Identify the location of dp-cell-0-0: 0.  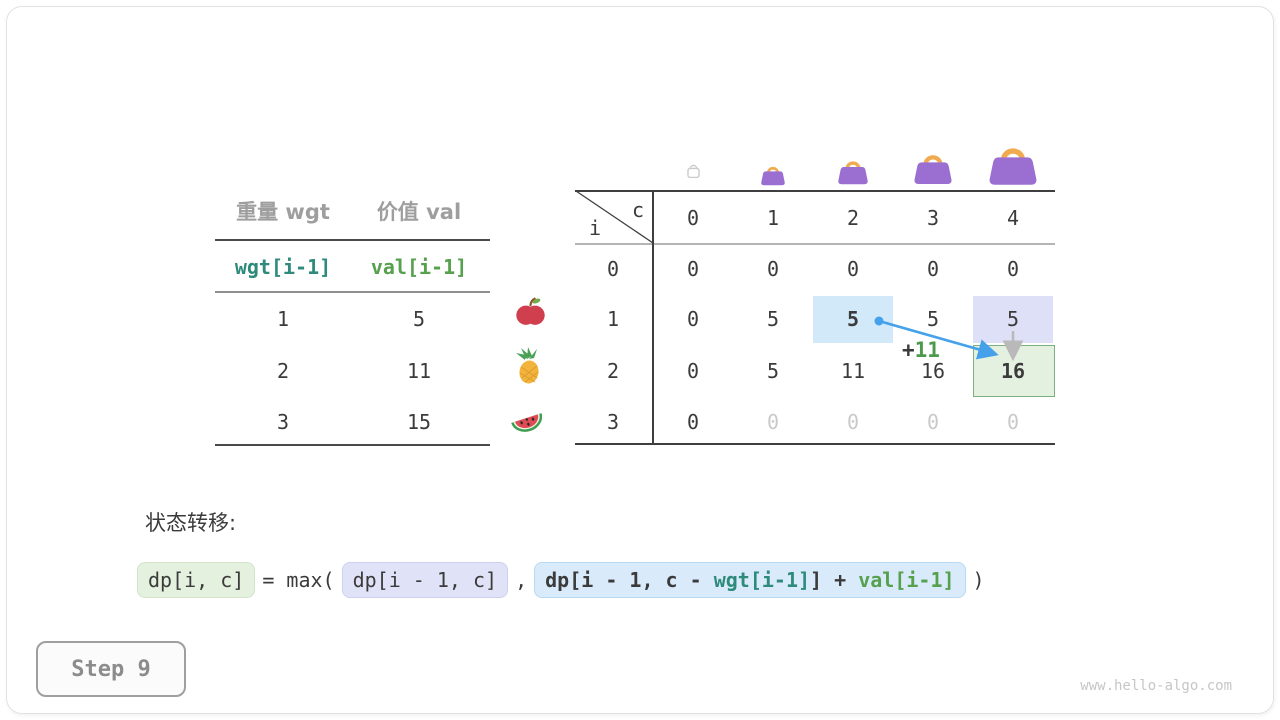
(693, 269).